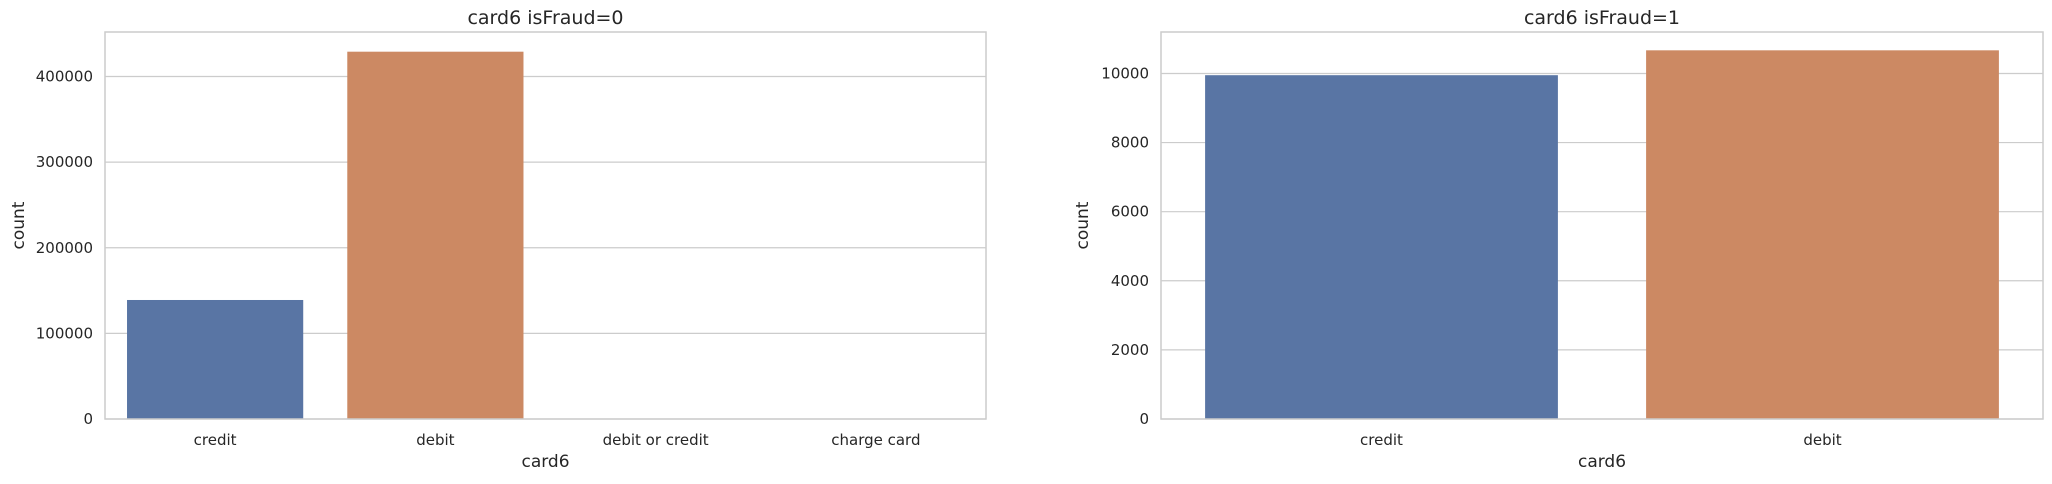  I want to click on y-tick-label: 8000, so click(1130, 143).